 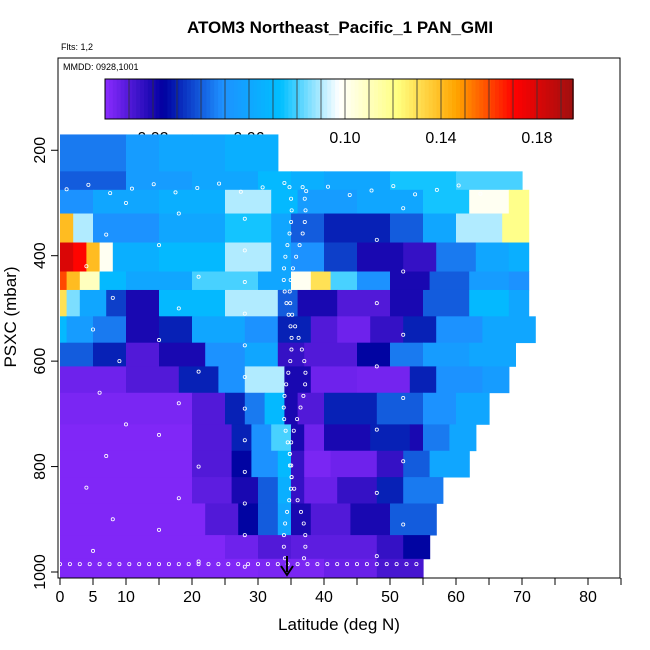 I want to click on y-axis: 200 400 600 800 1000, so click(x=45, y=363).